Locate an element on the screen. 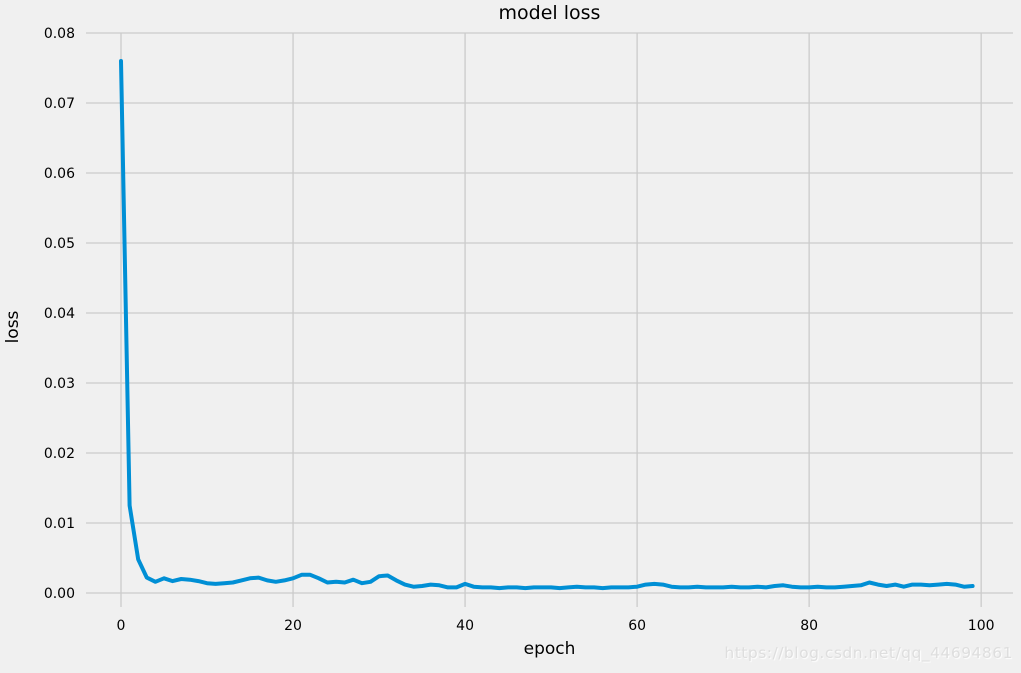 The height and width of the screenshot is (673, 1021). chart-title: model loss is located at coordinates (549, 13).